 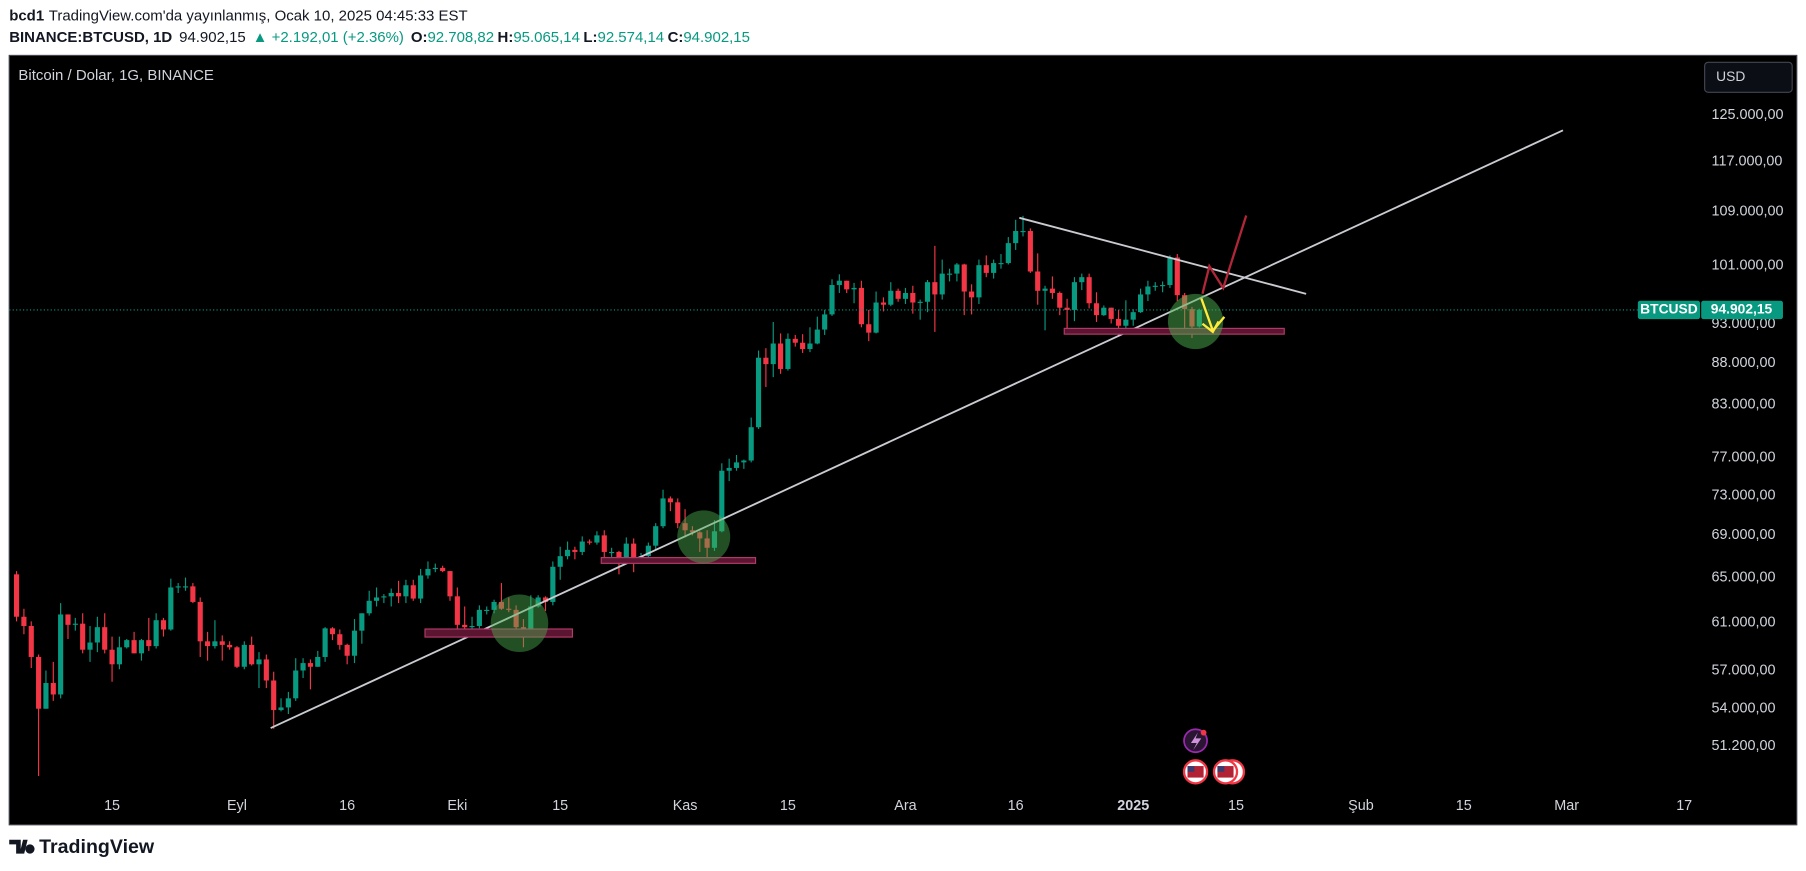 I want to click on currency-label: USD, so click(x=1730, y=76).